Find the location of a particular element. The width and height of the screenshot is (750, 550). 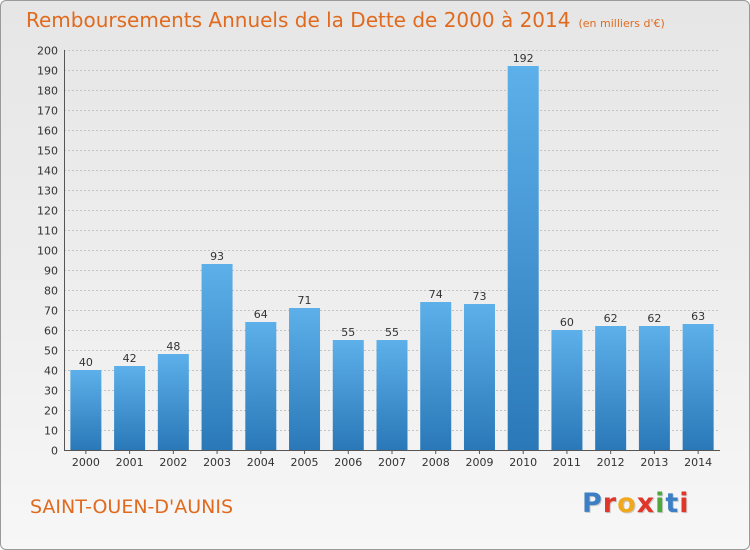

y-tick-label: 150 is located at coordinates (47, 151).